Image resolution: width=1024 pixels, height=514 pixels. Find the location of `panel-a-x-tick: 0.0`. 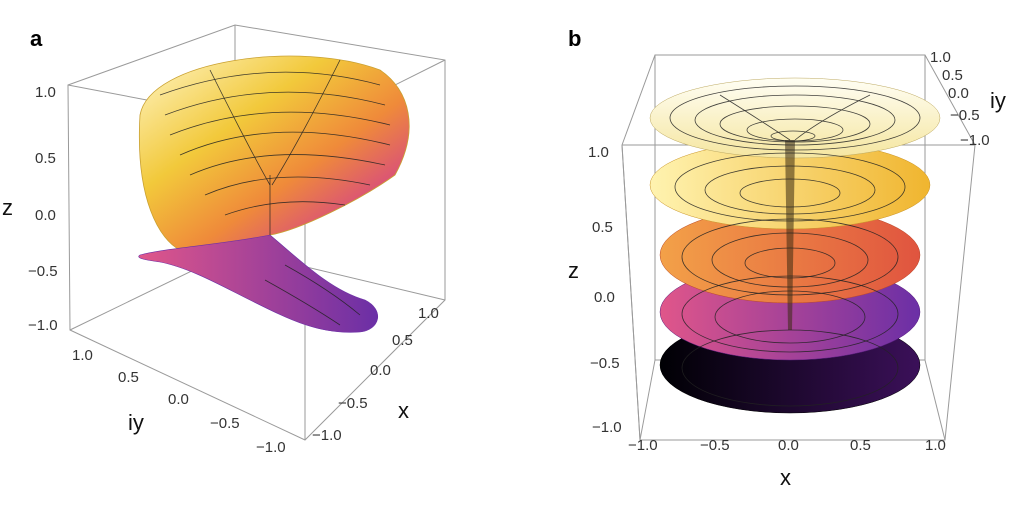

panel-a-x-tick: 0.0 is located at coordinates (380, 370).